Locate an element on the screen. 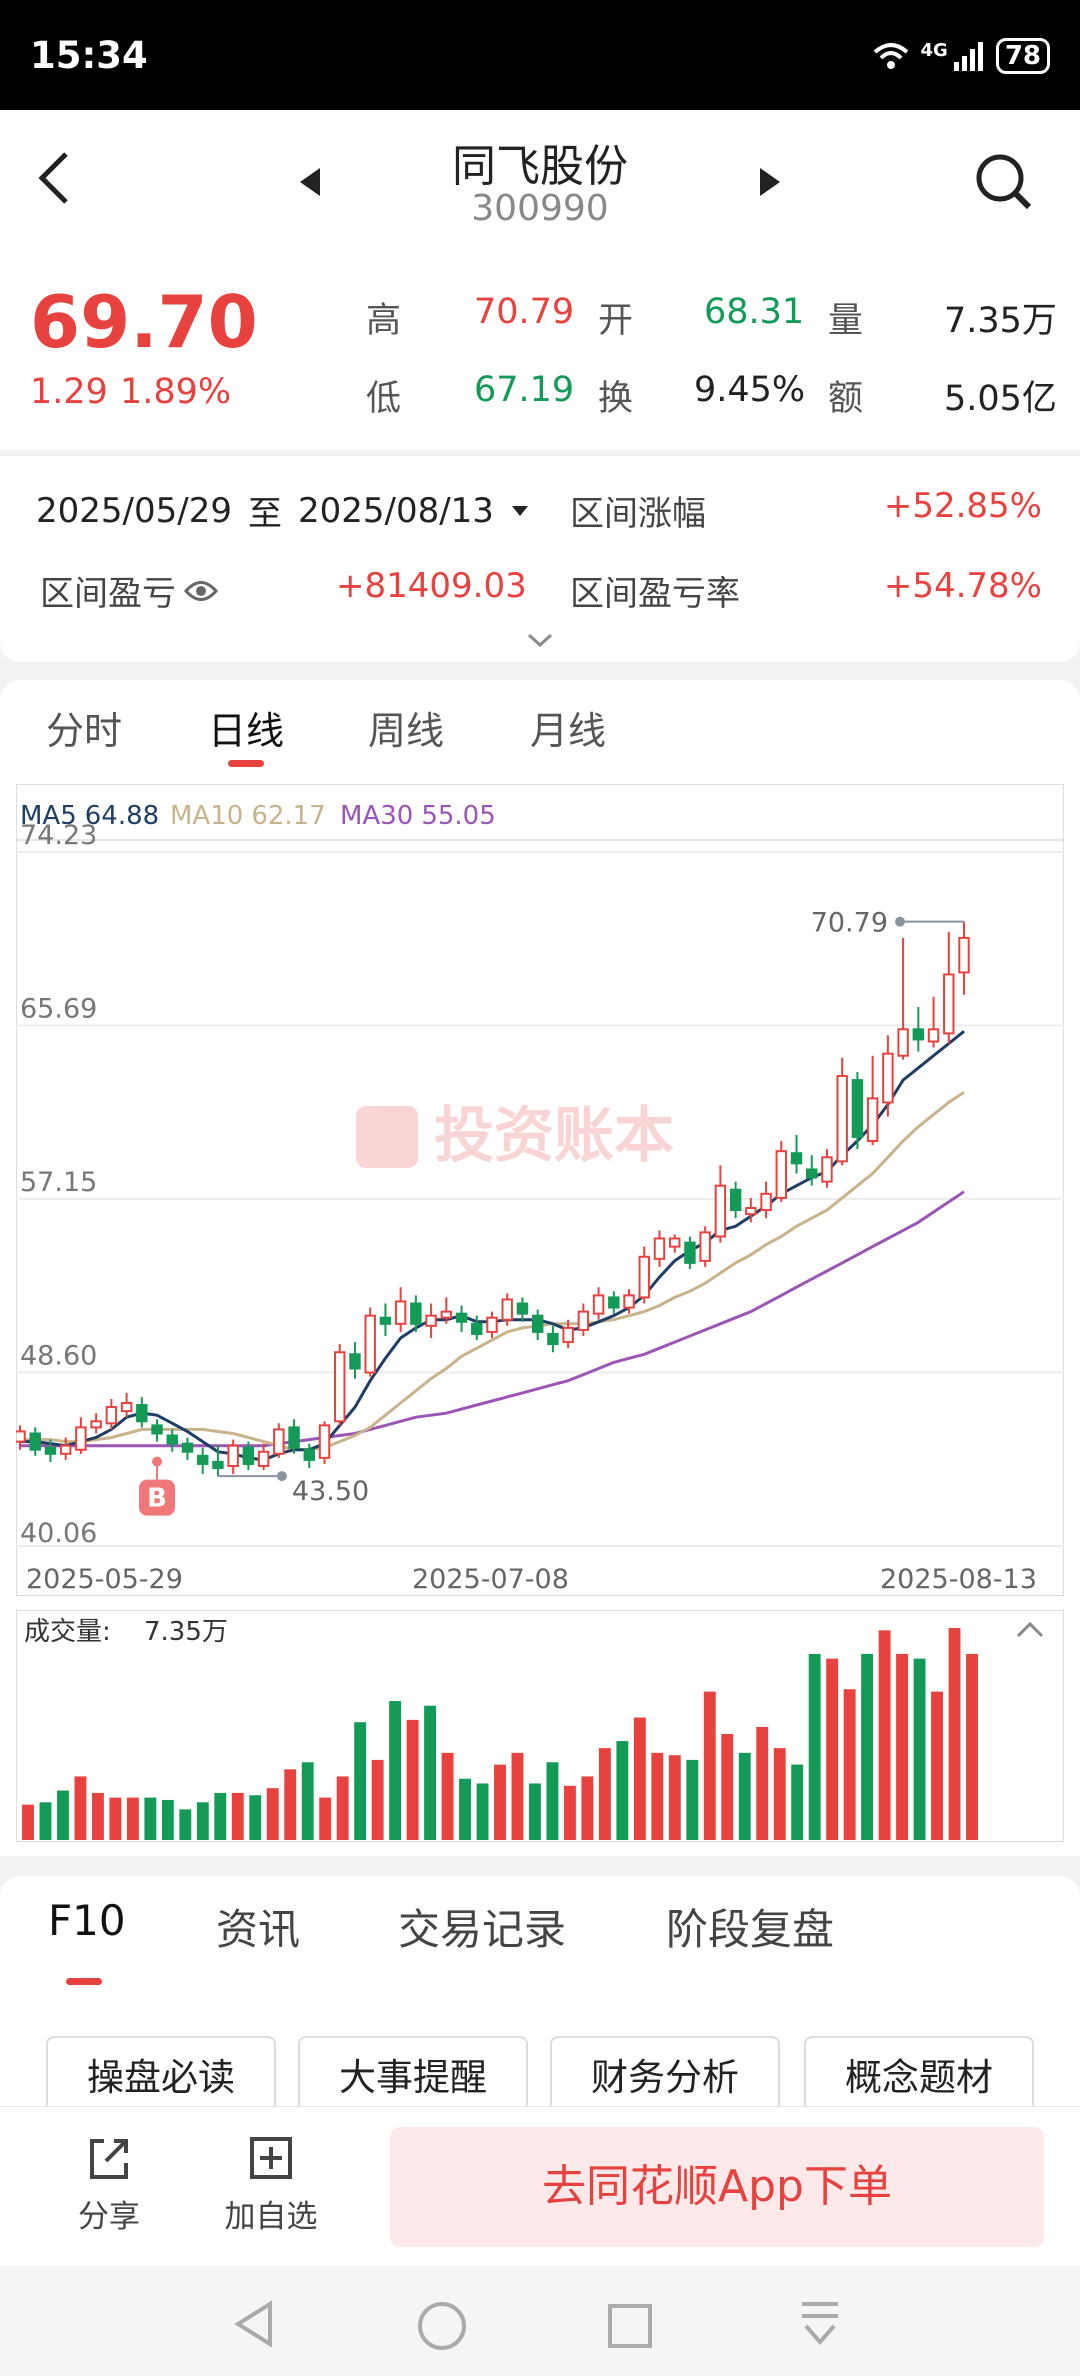  share-icon is located at coordinates (109, 2159).